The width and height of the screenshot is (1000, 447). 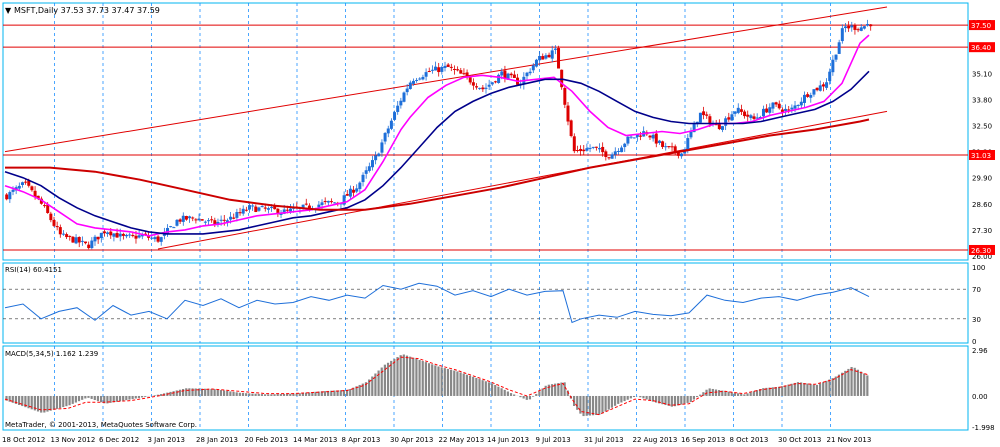 What do you see at coordinates (8, 10) in the screenshot?
I see `dropdown-arrow-icon: ▼` at bounding box center [8, 10].